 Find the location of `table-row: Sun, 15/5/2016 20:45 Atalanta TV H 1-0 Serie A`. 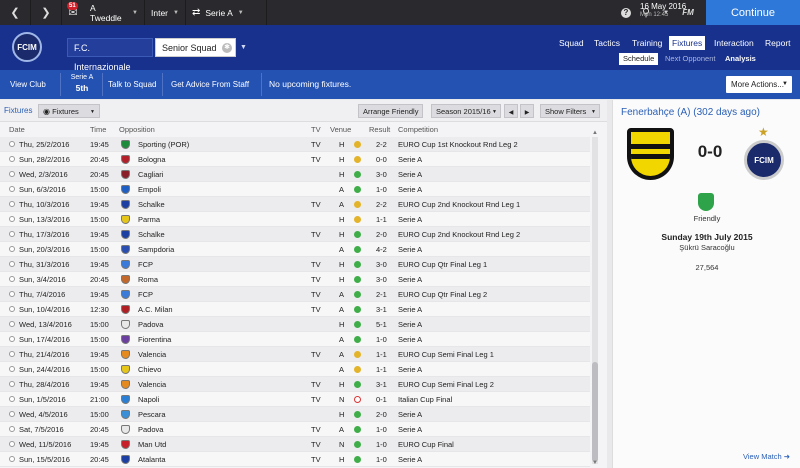

table-row: Sun, 15/5/2016 20:45 Atalanta TV H 1-0 Serie A is located at coordinates (295, 459).